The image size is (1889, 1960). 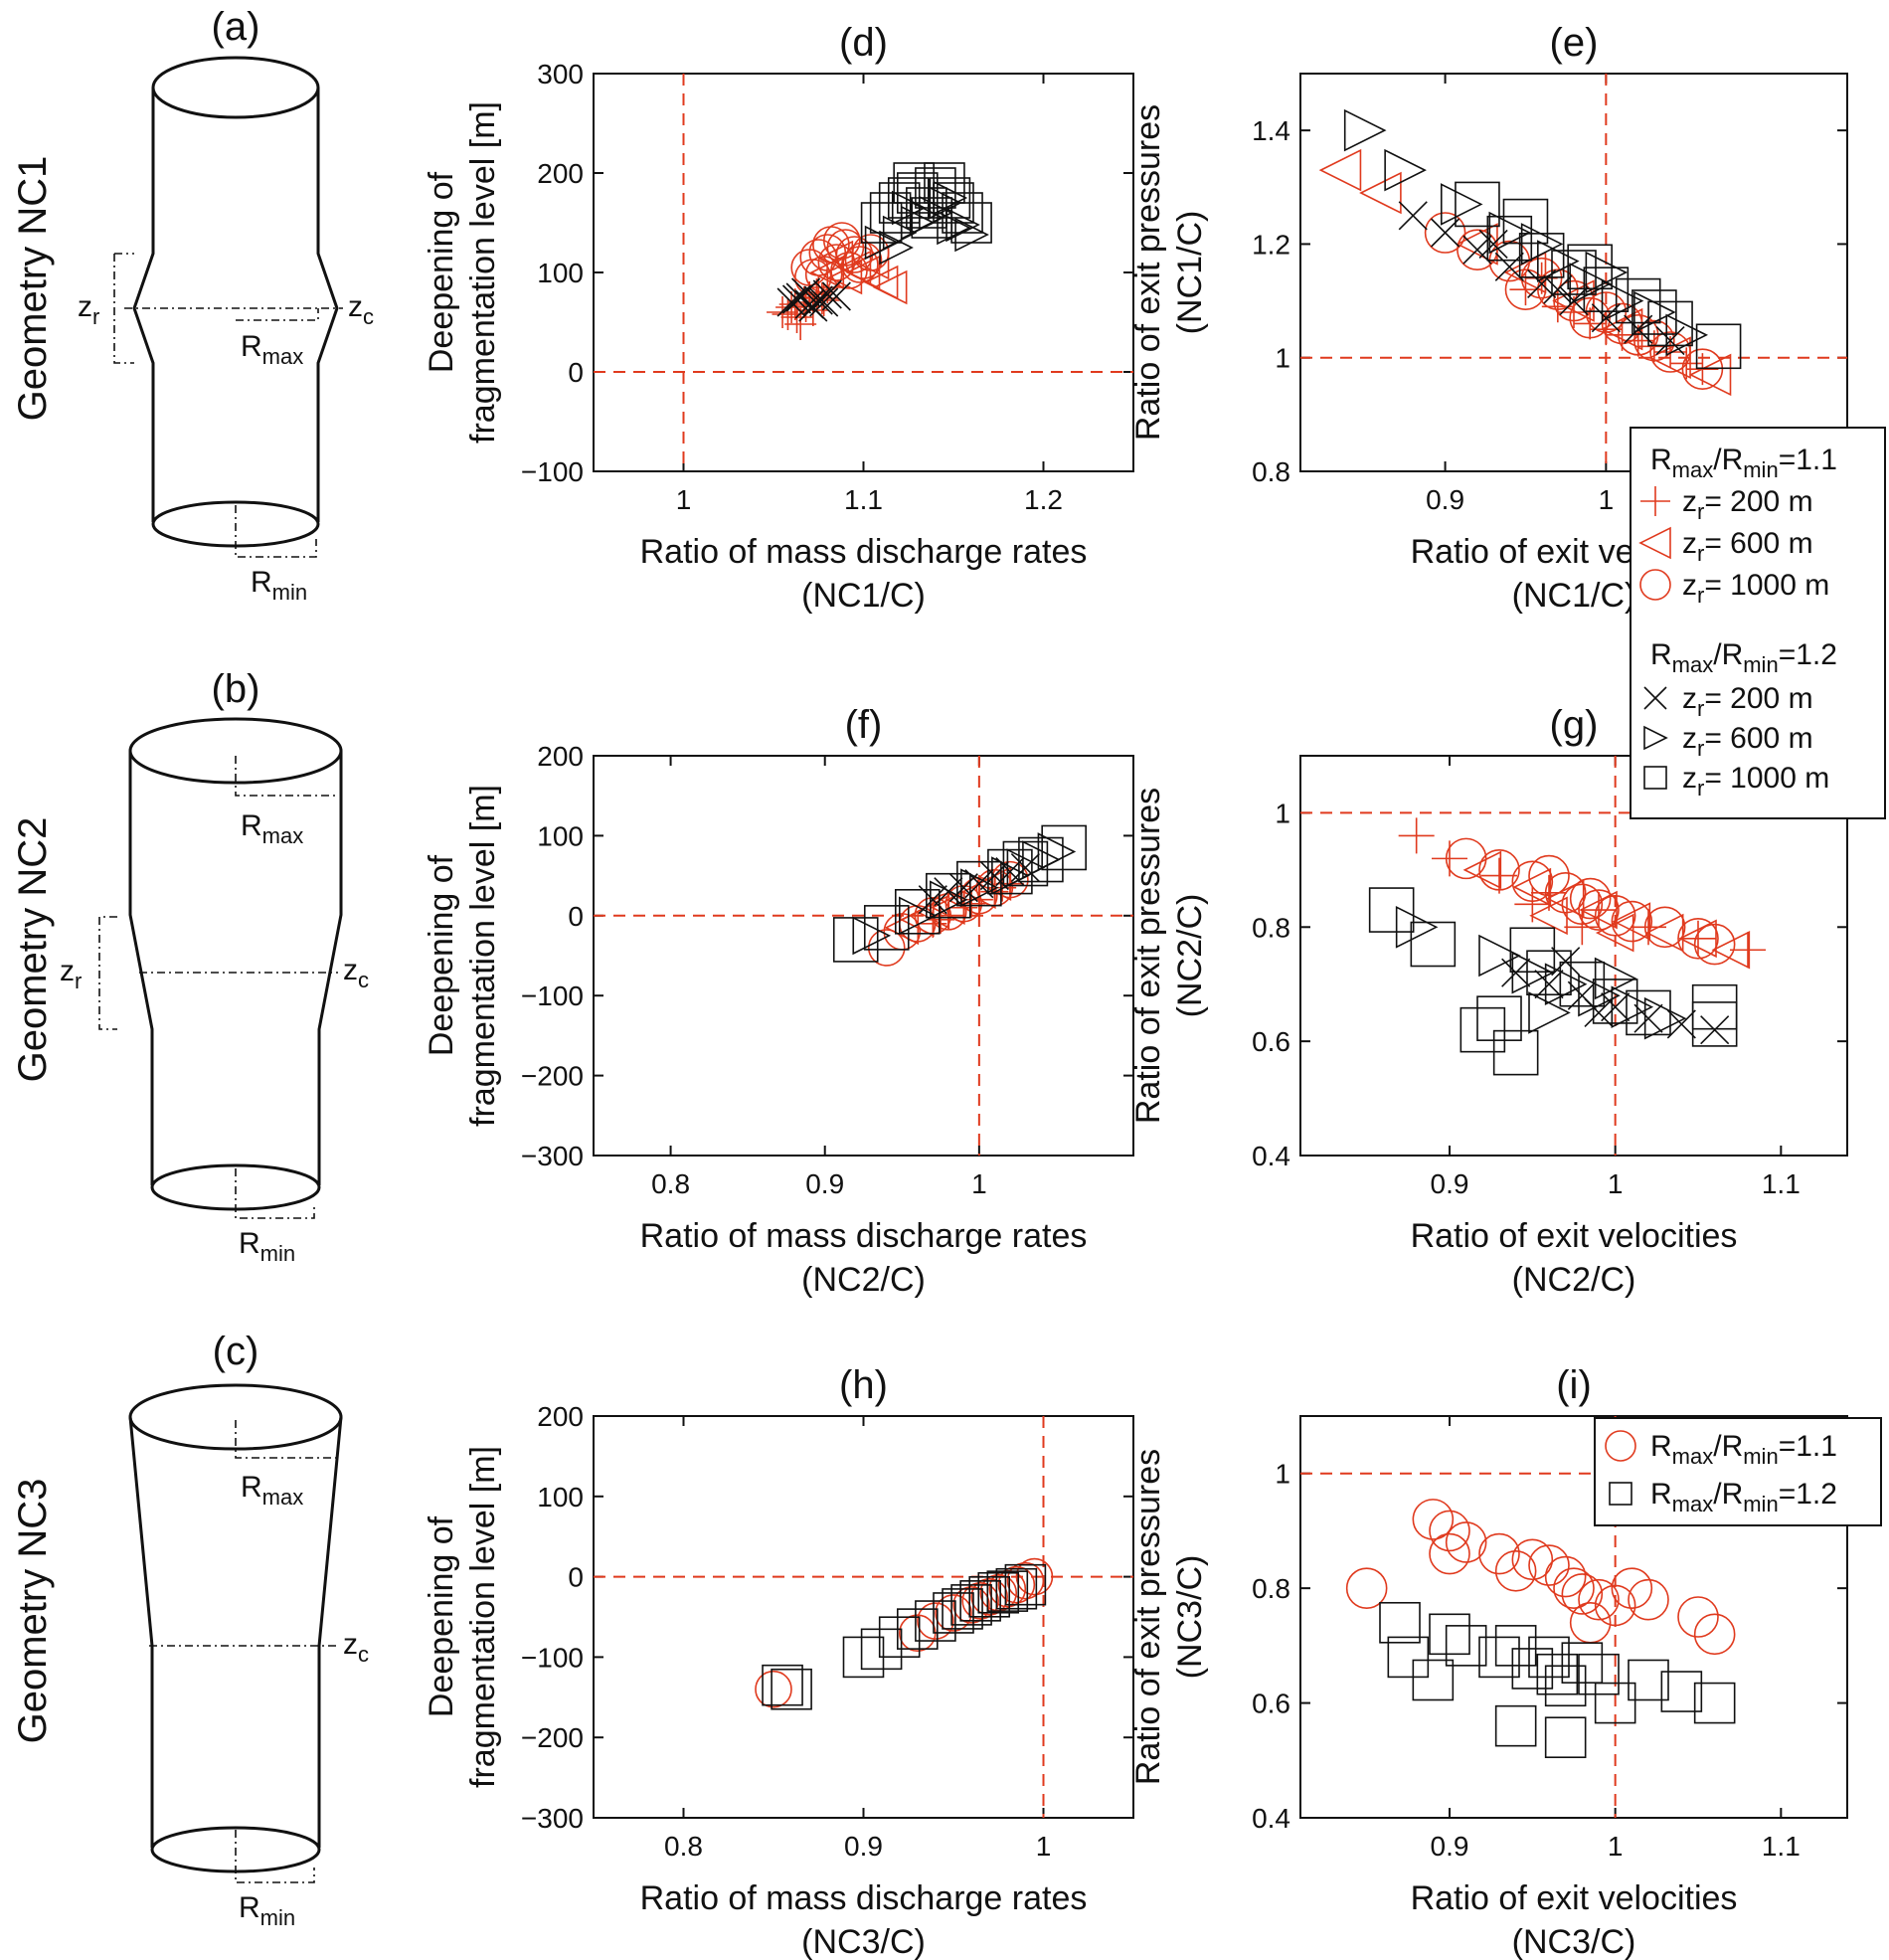 I want to click on y-axis-label: (NC1/C), so click(x=1190, y=273).